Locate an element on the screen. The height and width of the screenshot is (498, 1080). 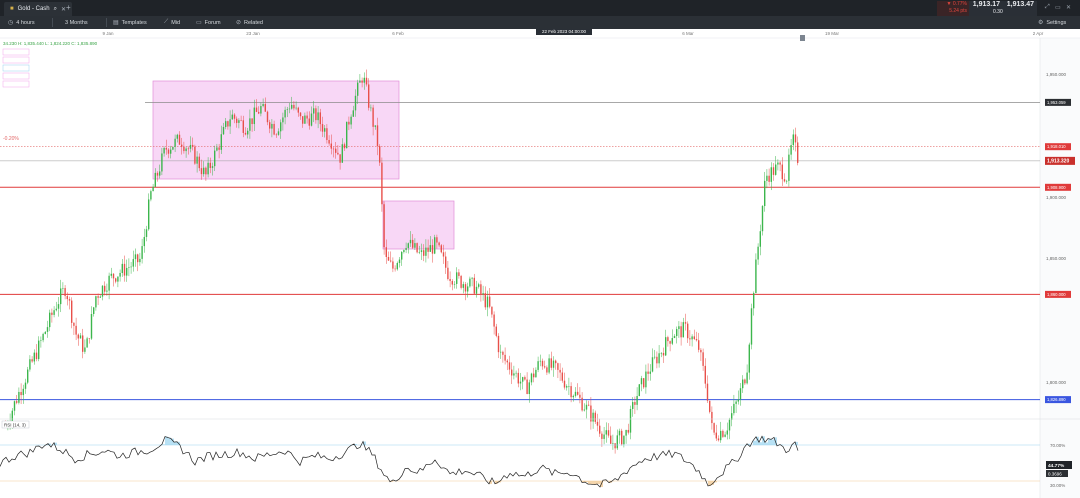
crosshair-date-box is located at coordinates (564, 32).